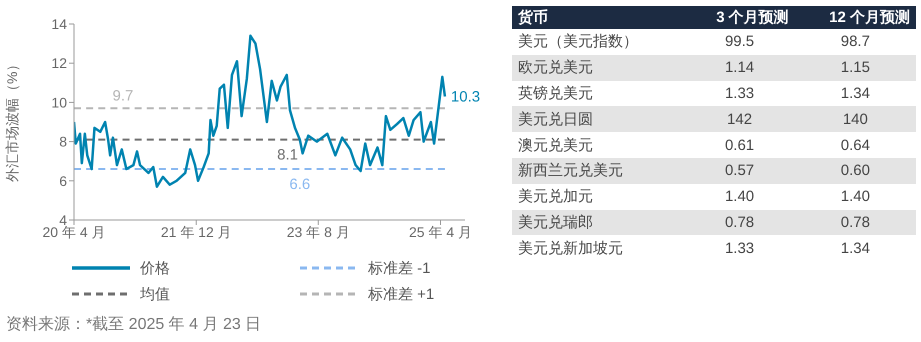 This screenshot has height=342, width=921. What do you see at coordinates (440, 232) in the screenshot?
I see `x-tick-label: 25 年 4 月` at bounding box center [440, 232].